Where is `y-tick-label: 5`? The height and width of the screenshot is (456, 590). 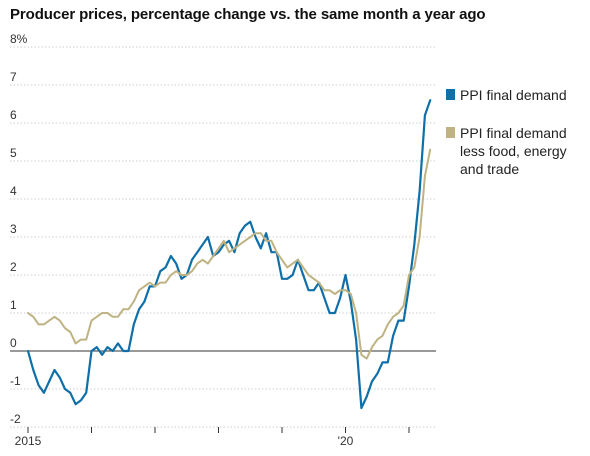
y-tick-label: 5 is located at coordinates (13, 153).